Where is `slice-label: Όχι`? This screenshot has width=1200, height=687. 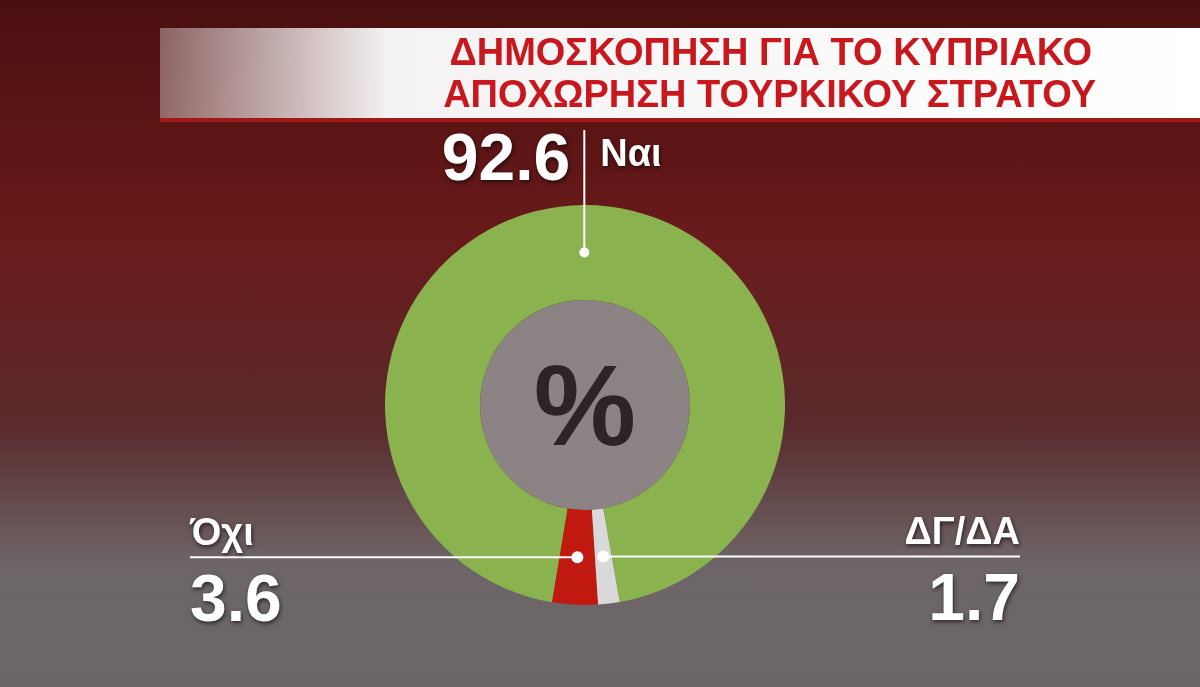
slice-label: Όχι is located at coordinates (221, 532).